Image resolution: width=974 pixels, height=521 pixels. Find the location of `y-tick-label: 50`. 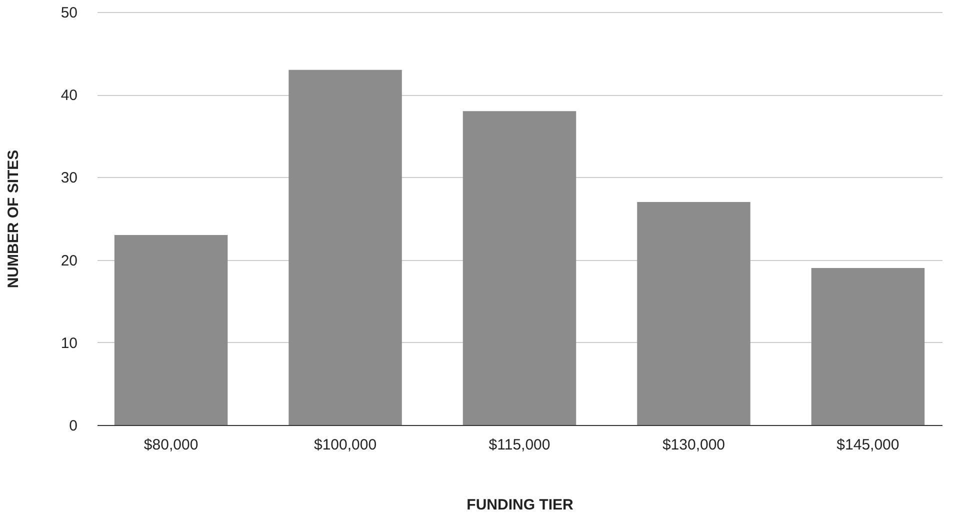

y-tick-label: 50 is located at coordinates (69, 13).